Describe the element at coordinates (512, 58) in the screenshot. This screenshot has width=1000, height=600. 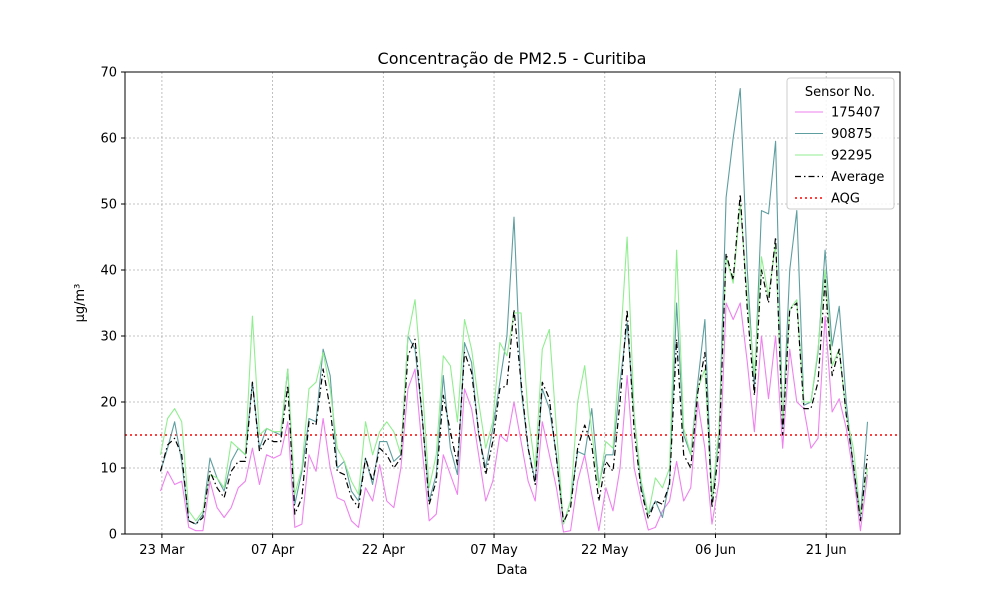
I see `chart-title: Concentração de PM2.5 - Curitiba` at that location.